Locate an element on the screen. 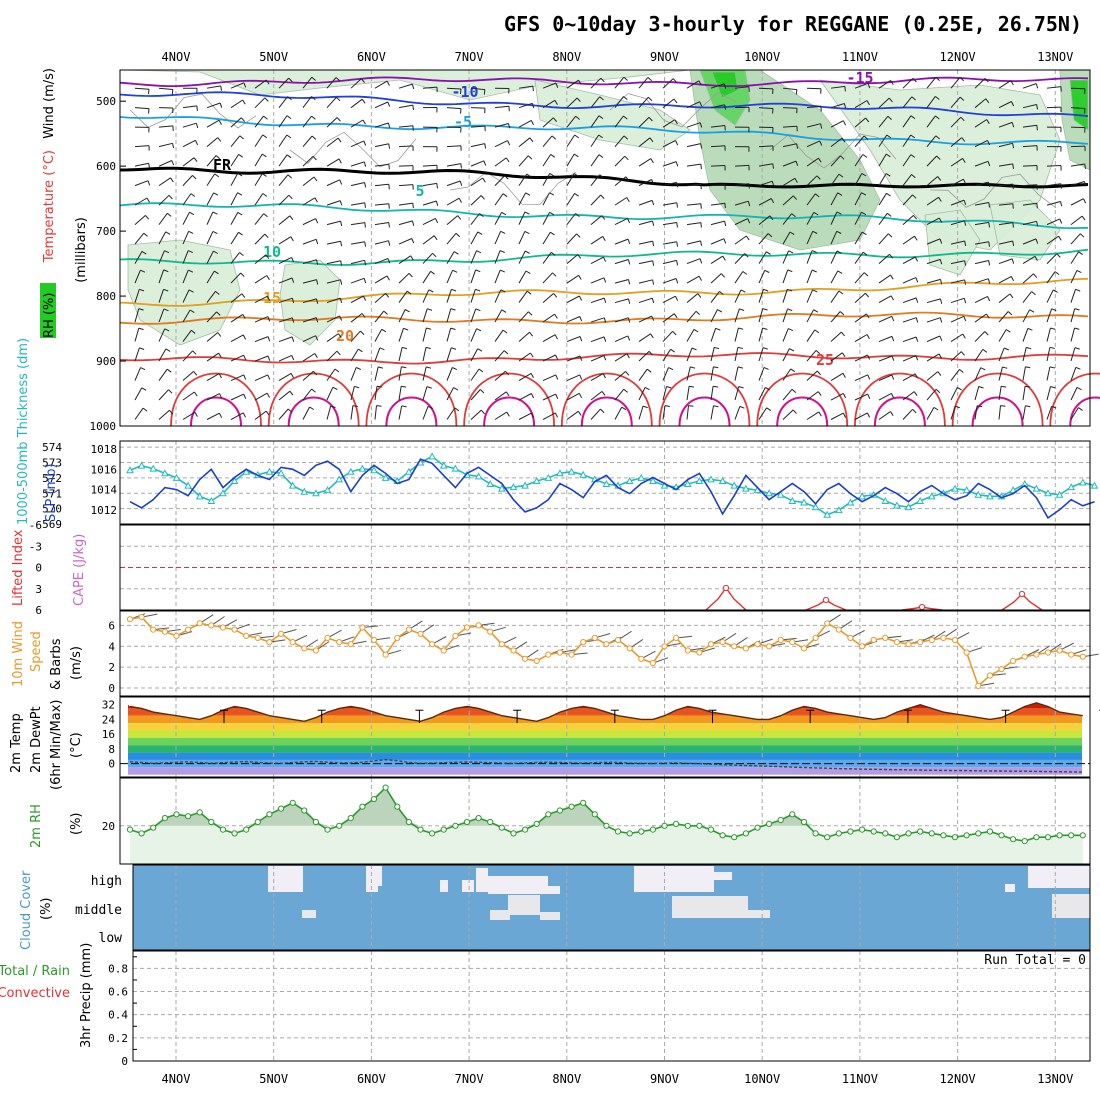 The image size is (1100, 1100). label-temperature: Temperature (°C) is located at coordinates (49, 206).